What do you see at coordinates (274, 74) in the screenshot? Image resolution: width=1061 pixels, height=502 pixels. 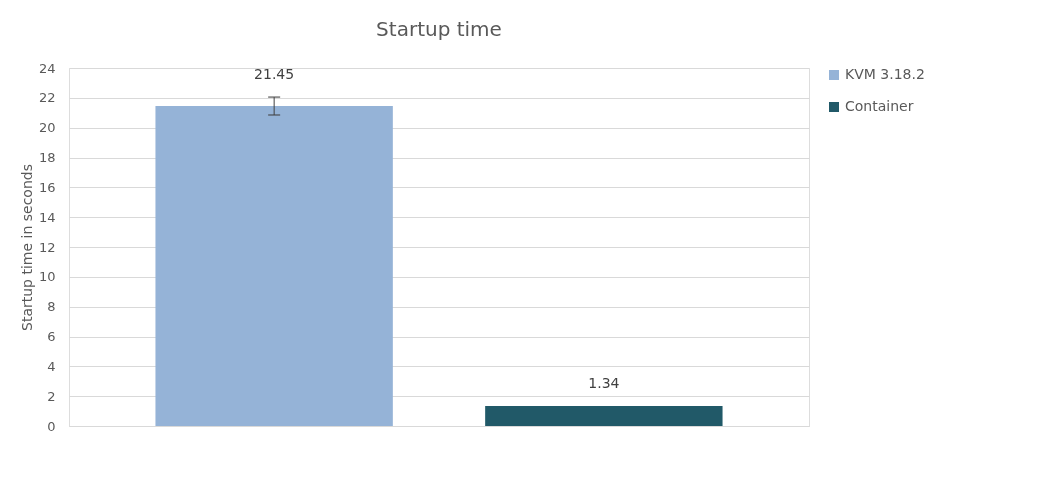 I see `data-label: 21.45` at bounding box center [274, 74].